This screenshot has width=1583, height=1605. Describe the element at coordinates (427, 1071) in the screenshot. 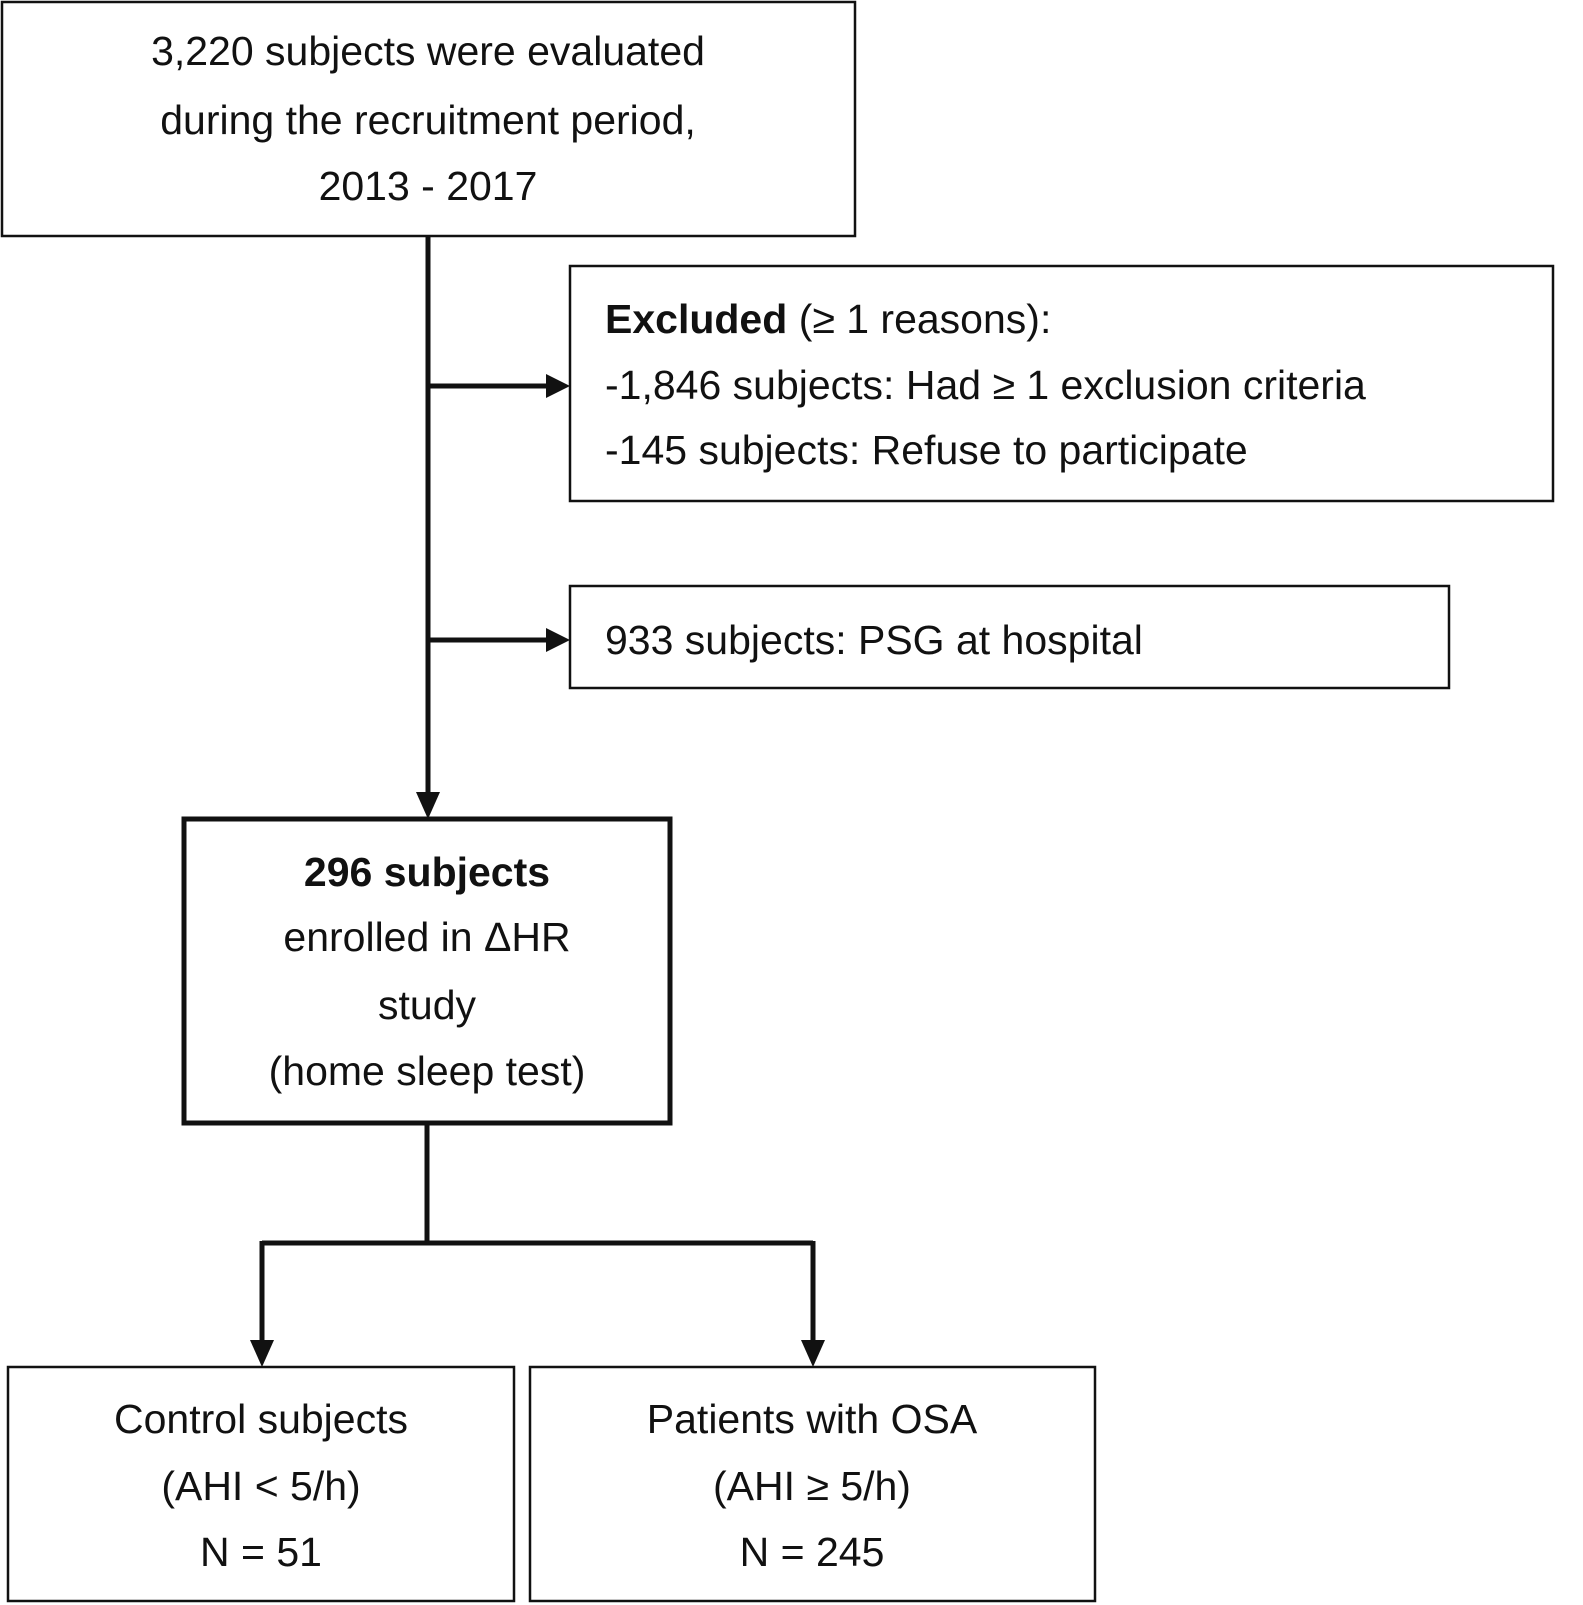

I see `node-text: (home sleep test)` at that location.